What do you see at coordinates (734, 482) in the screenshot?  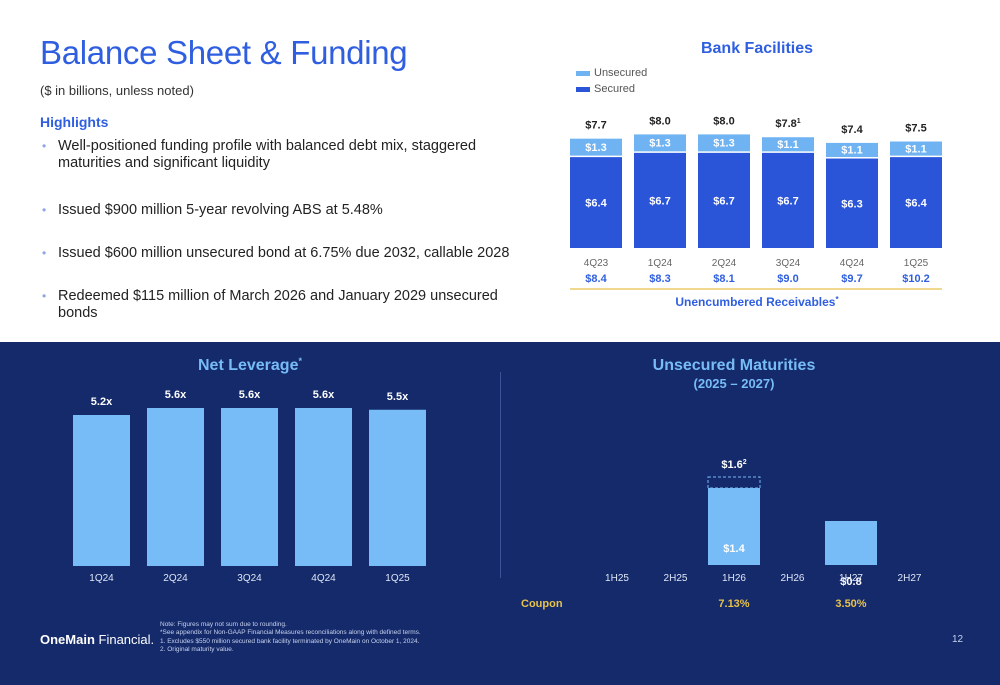 I see `original-maturity-outline` at bounding box center [734, 482].